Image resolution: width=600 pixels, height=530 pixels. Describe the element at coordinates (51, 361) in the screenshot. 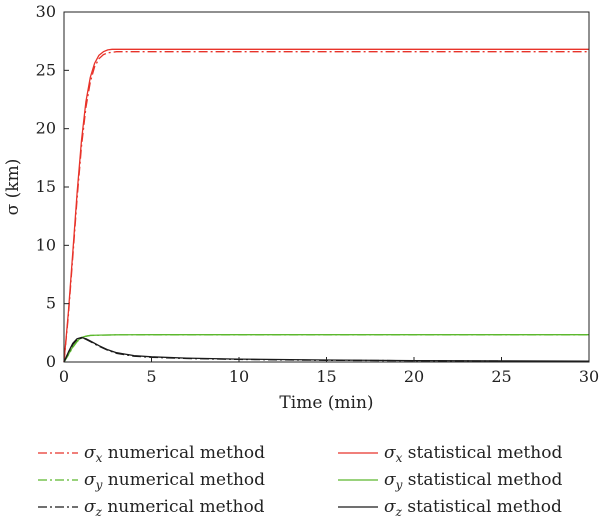

I see `y-tick-label: 0` at that location.